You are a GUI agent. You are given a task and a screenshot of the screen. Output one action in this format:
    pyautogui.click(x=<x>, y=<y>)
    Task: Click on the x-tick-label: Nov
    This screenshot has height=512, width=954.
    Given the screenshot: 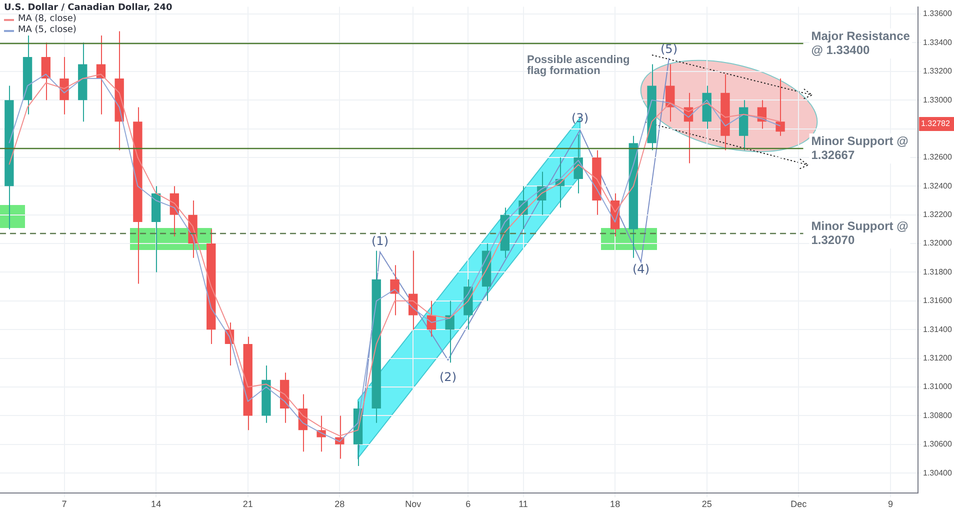 What is the action you would take?
    pyautogui.click(x=413, y=504)
    